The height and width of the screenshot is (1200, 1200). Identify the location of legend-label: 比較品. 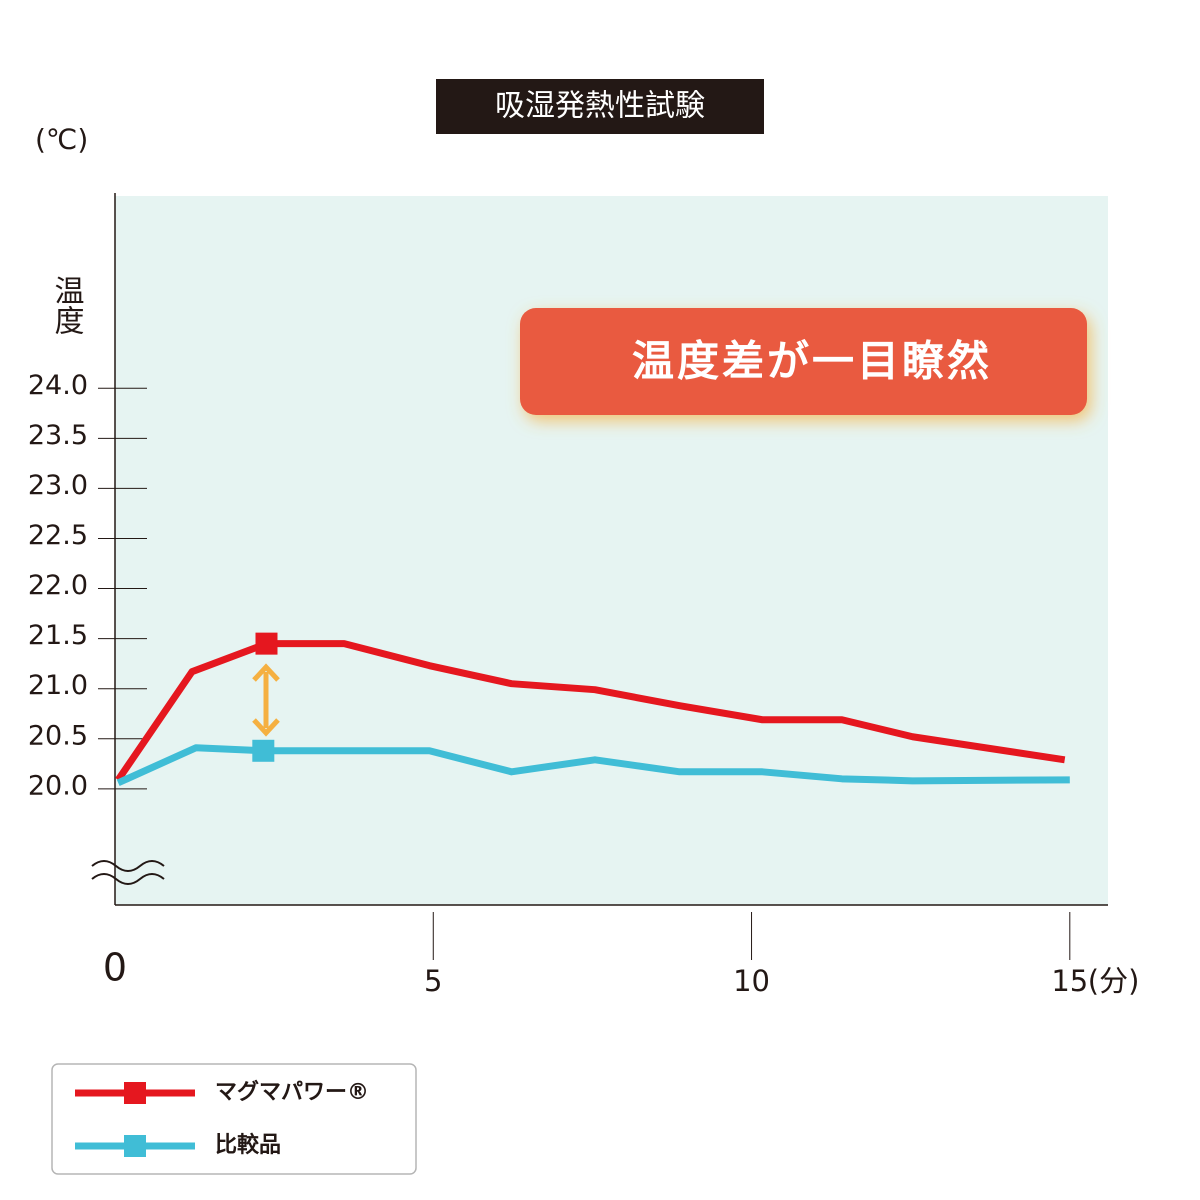
(248, 1145).